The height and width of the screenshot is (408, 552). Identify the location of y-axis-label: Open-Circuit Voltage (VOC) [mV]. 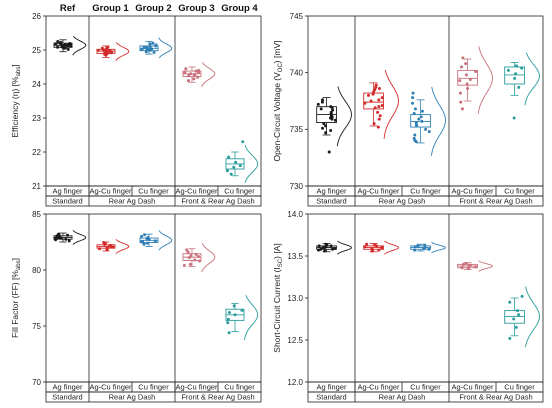
(278, 101).